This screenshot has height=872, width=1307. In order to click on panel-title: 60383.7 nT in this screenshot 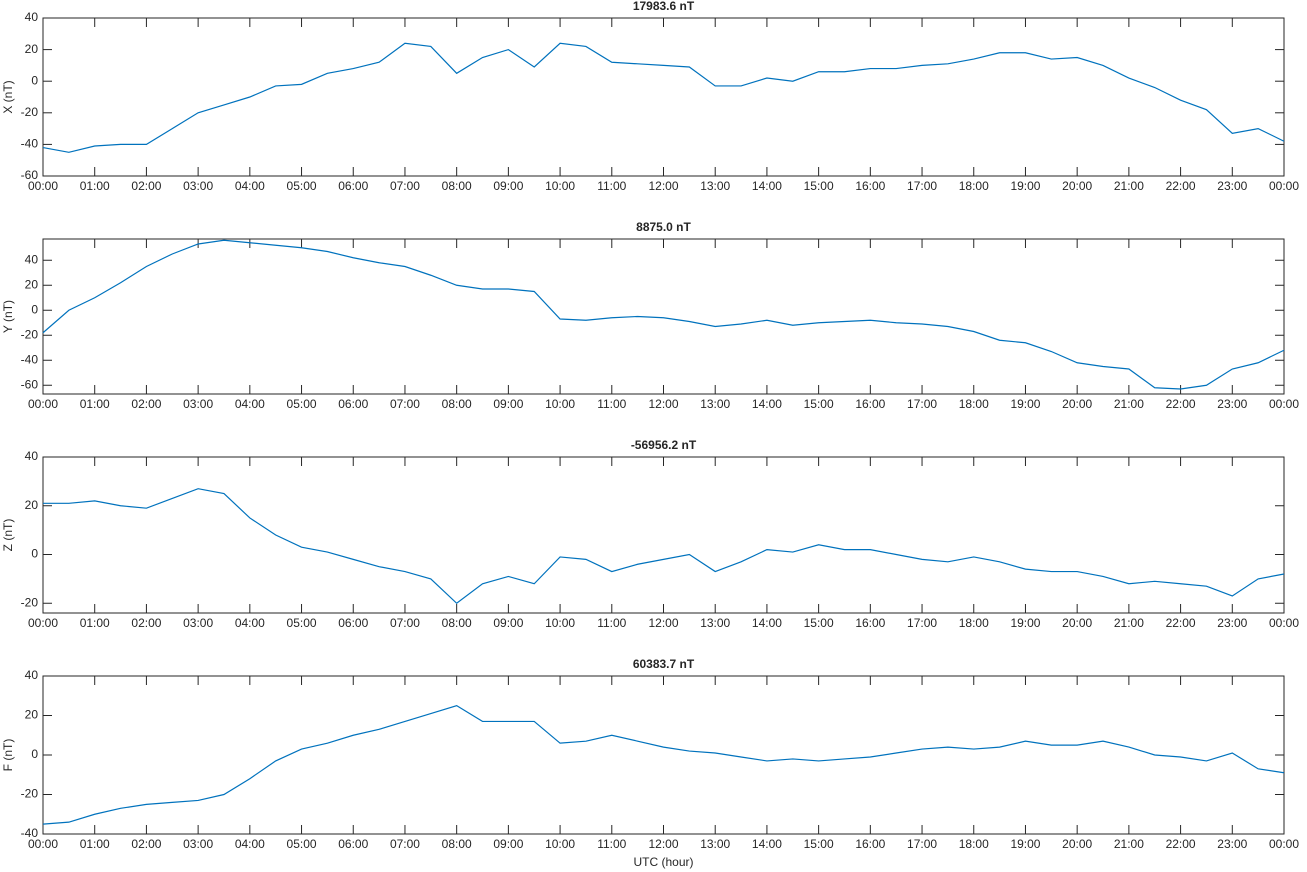, I will do `click(664, 664)`.